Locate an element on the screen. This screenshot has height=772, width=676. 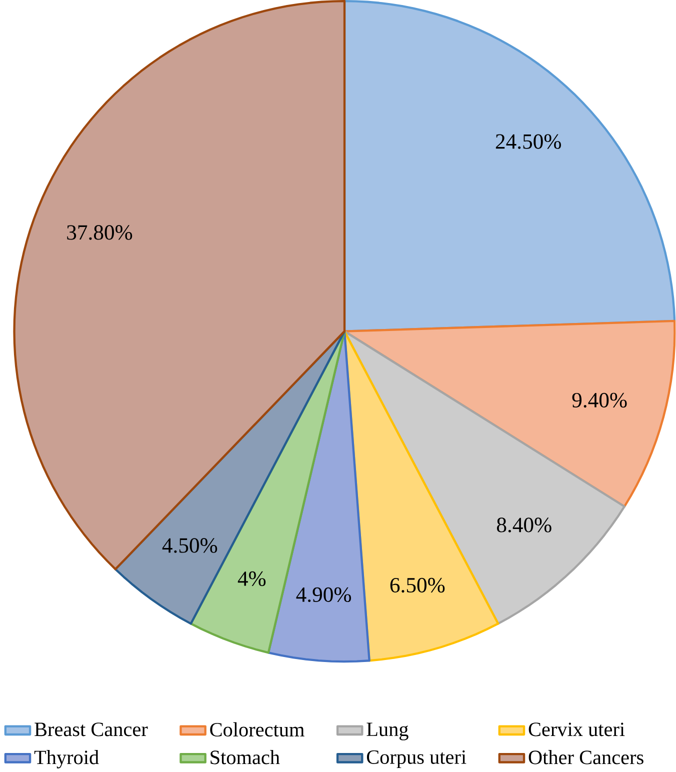
legend-label: Corpus uteri is located at coordinates (416, 759).